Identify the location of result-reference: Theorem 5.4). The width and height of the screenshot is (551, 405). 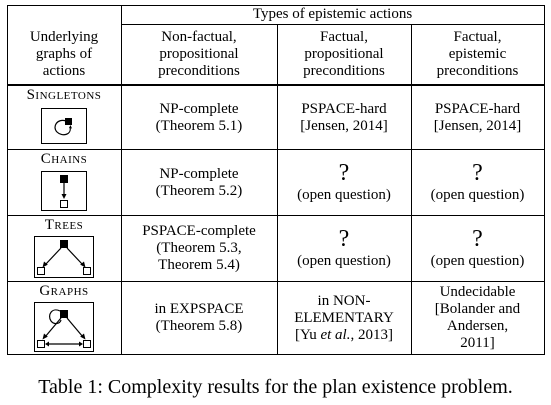
(199, 265).